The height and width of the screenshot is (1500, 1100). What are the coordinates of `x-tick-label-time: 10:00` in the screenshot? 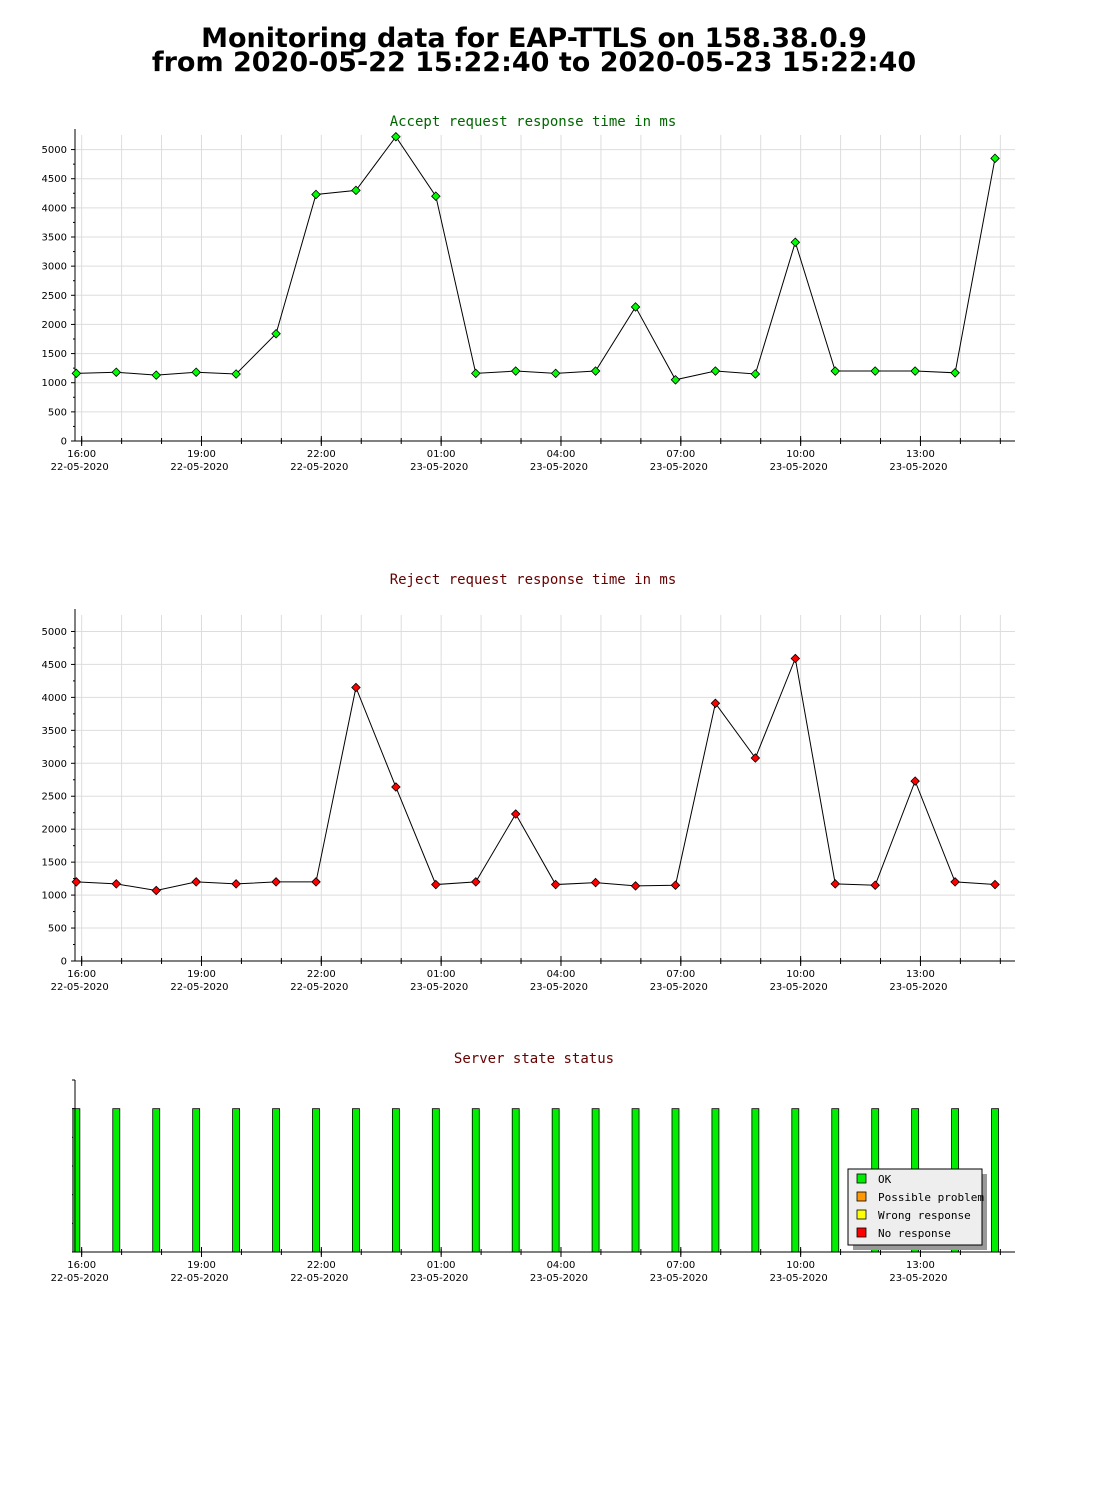 It's located at (800, 1265).